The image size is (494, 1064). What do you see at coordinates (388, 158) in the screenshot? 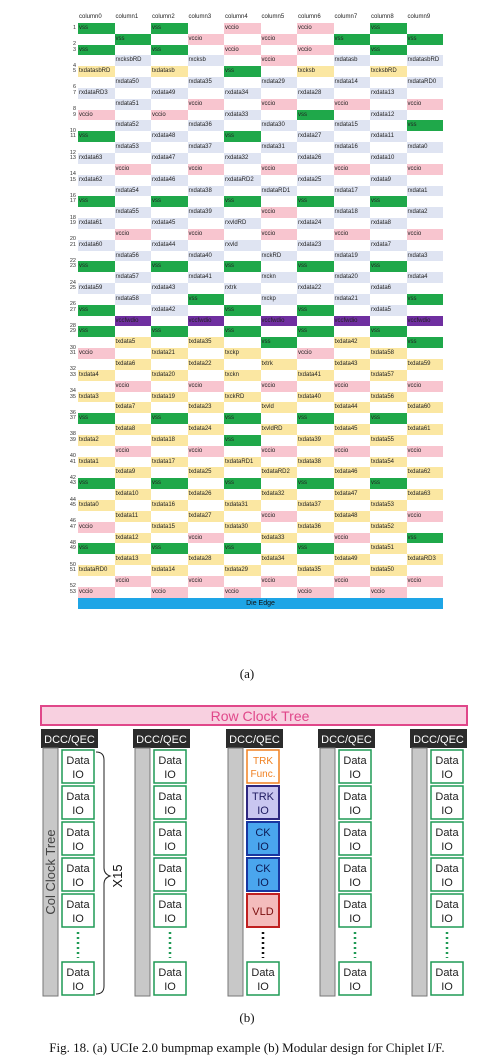
I see `bump-cell: rxdata10` at bounding box center [388, 158].